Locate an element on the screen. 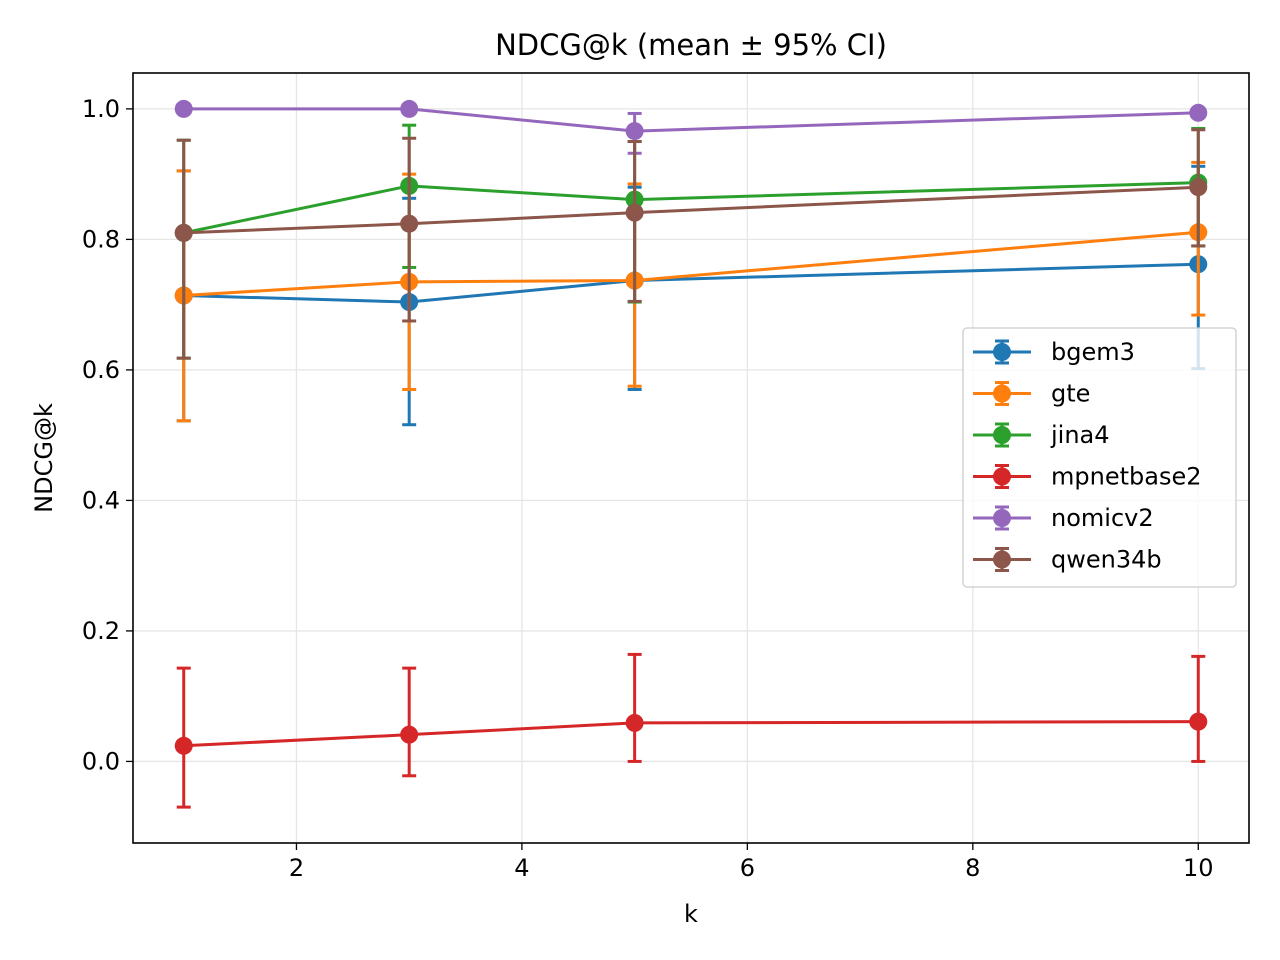 The height and width of the screenshot is (960, 1280). legend-entry: bgem3 is located at coordinates (1054, 352).